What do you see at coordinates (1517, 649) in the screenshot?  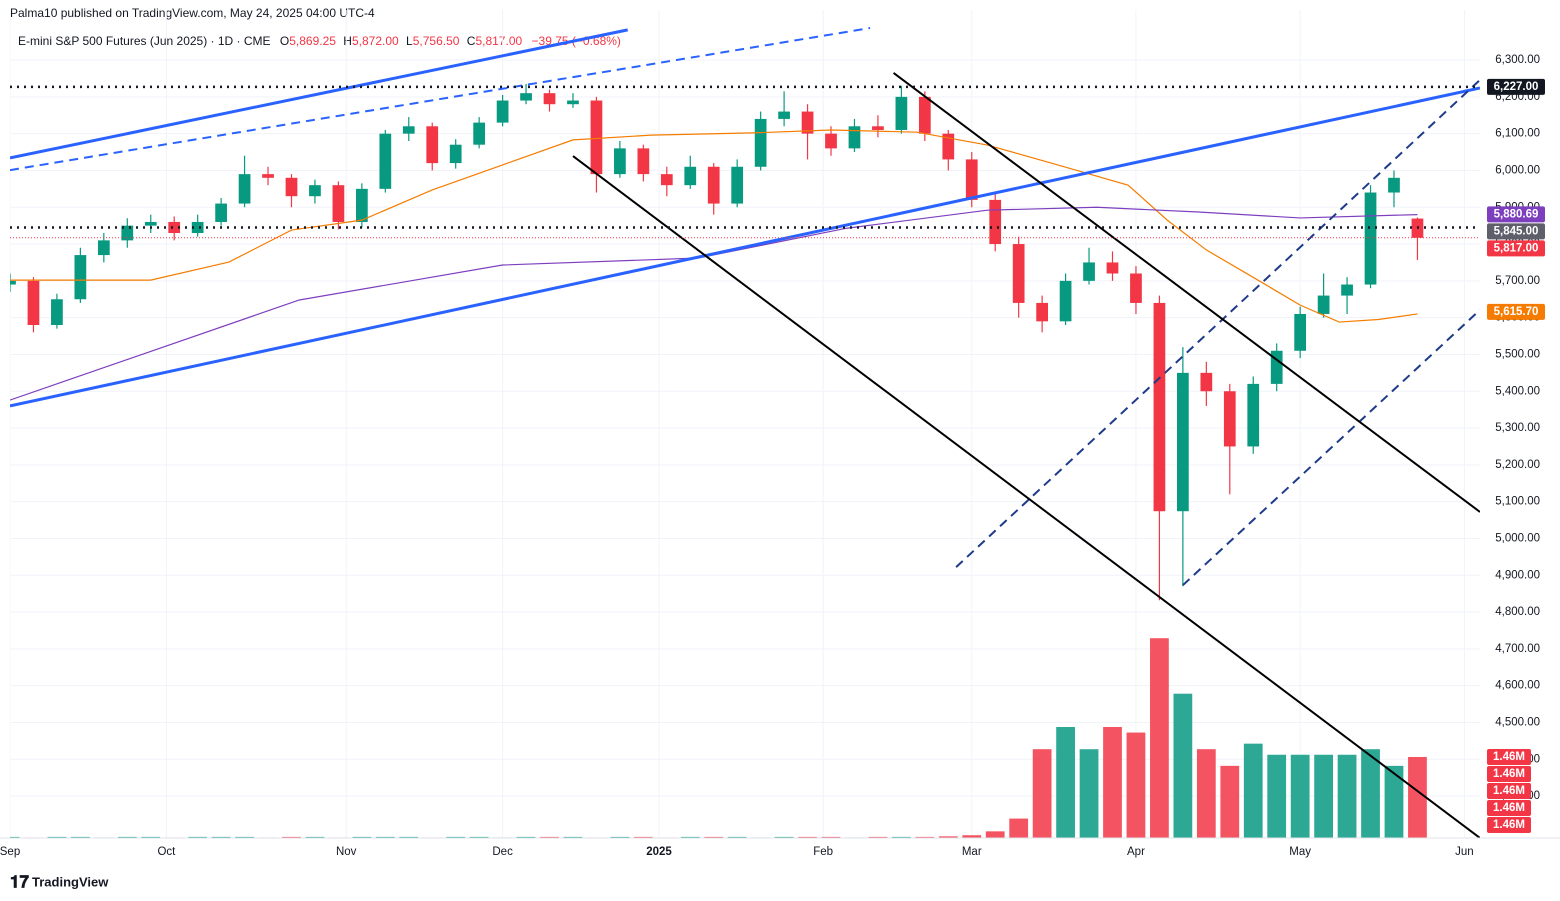 I see `y-tick-label: 4,700.00` at bounding box center [1517, 649].